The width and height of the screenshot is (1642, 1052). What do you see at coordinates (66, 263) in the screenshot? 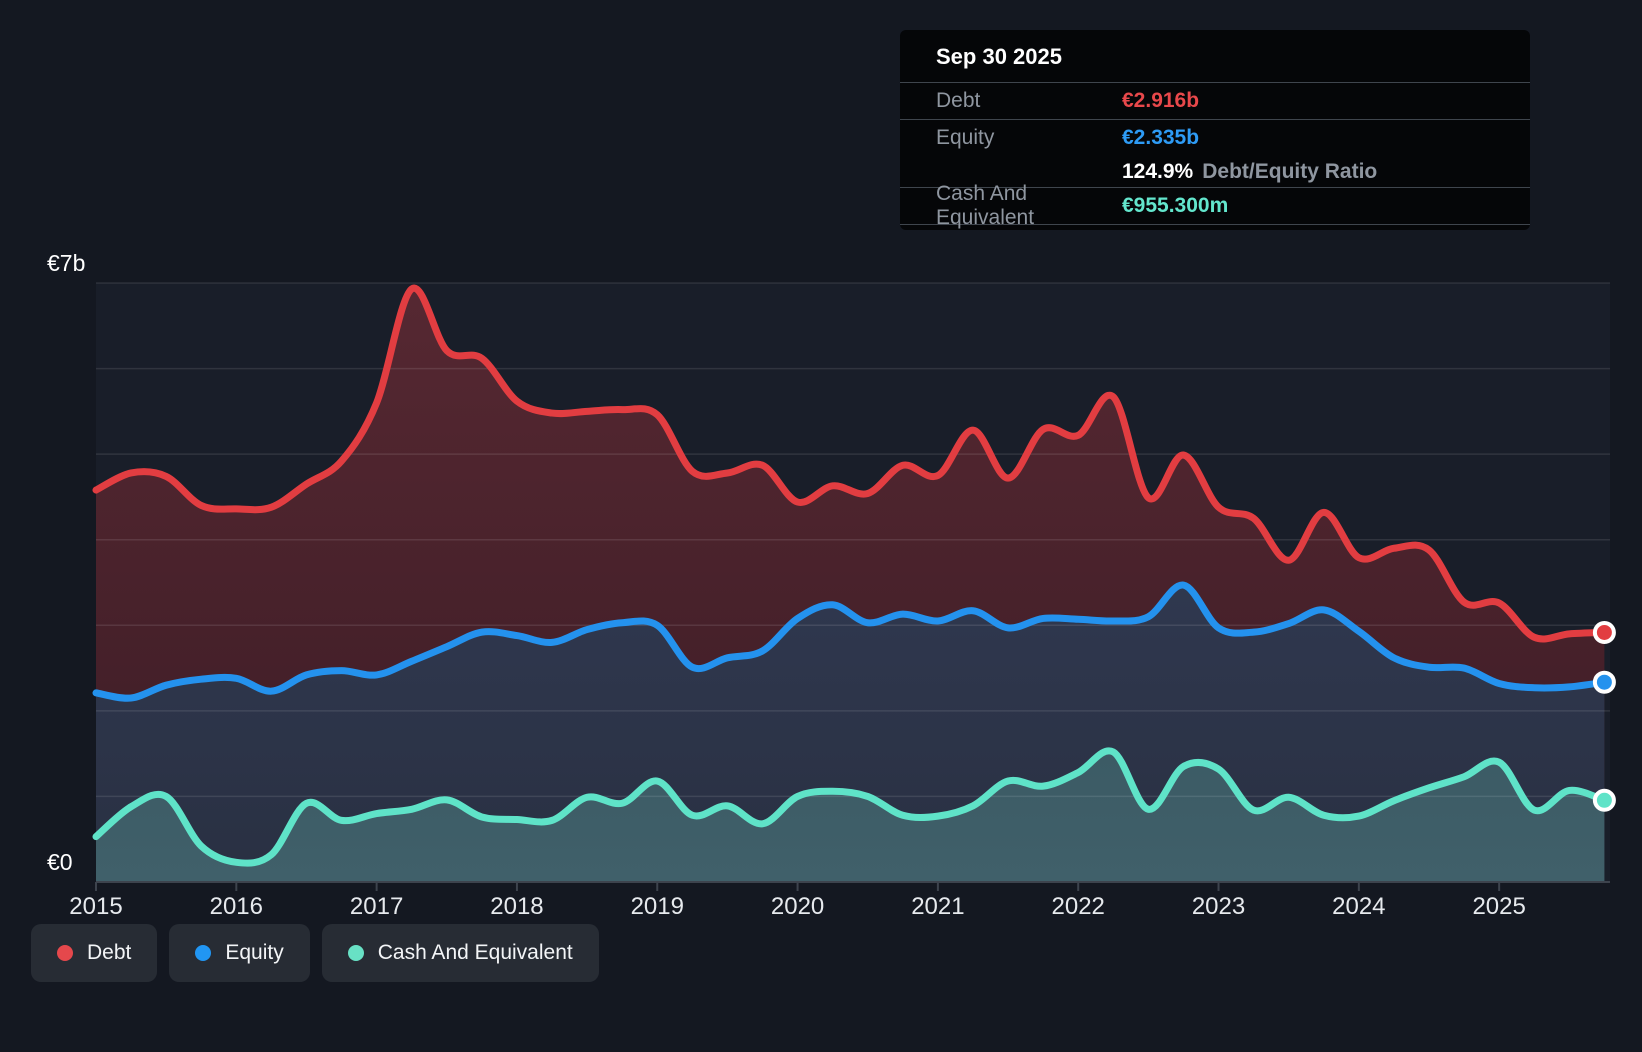
I see `svg-text: €7b` at bounding box center [66, 263].